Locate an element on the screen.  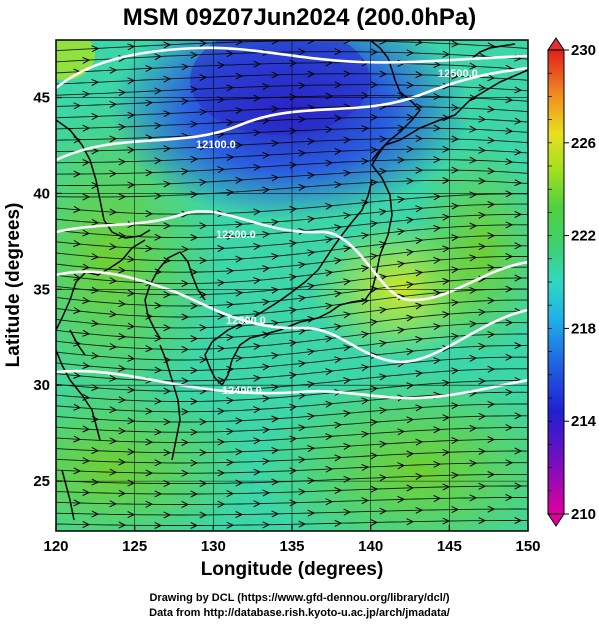
y-tick-label: 40 is located at coordinates (41, 193).